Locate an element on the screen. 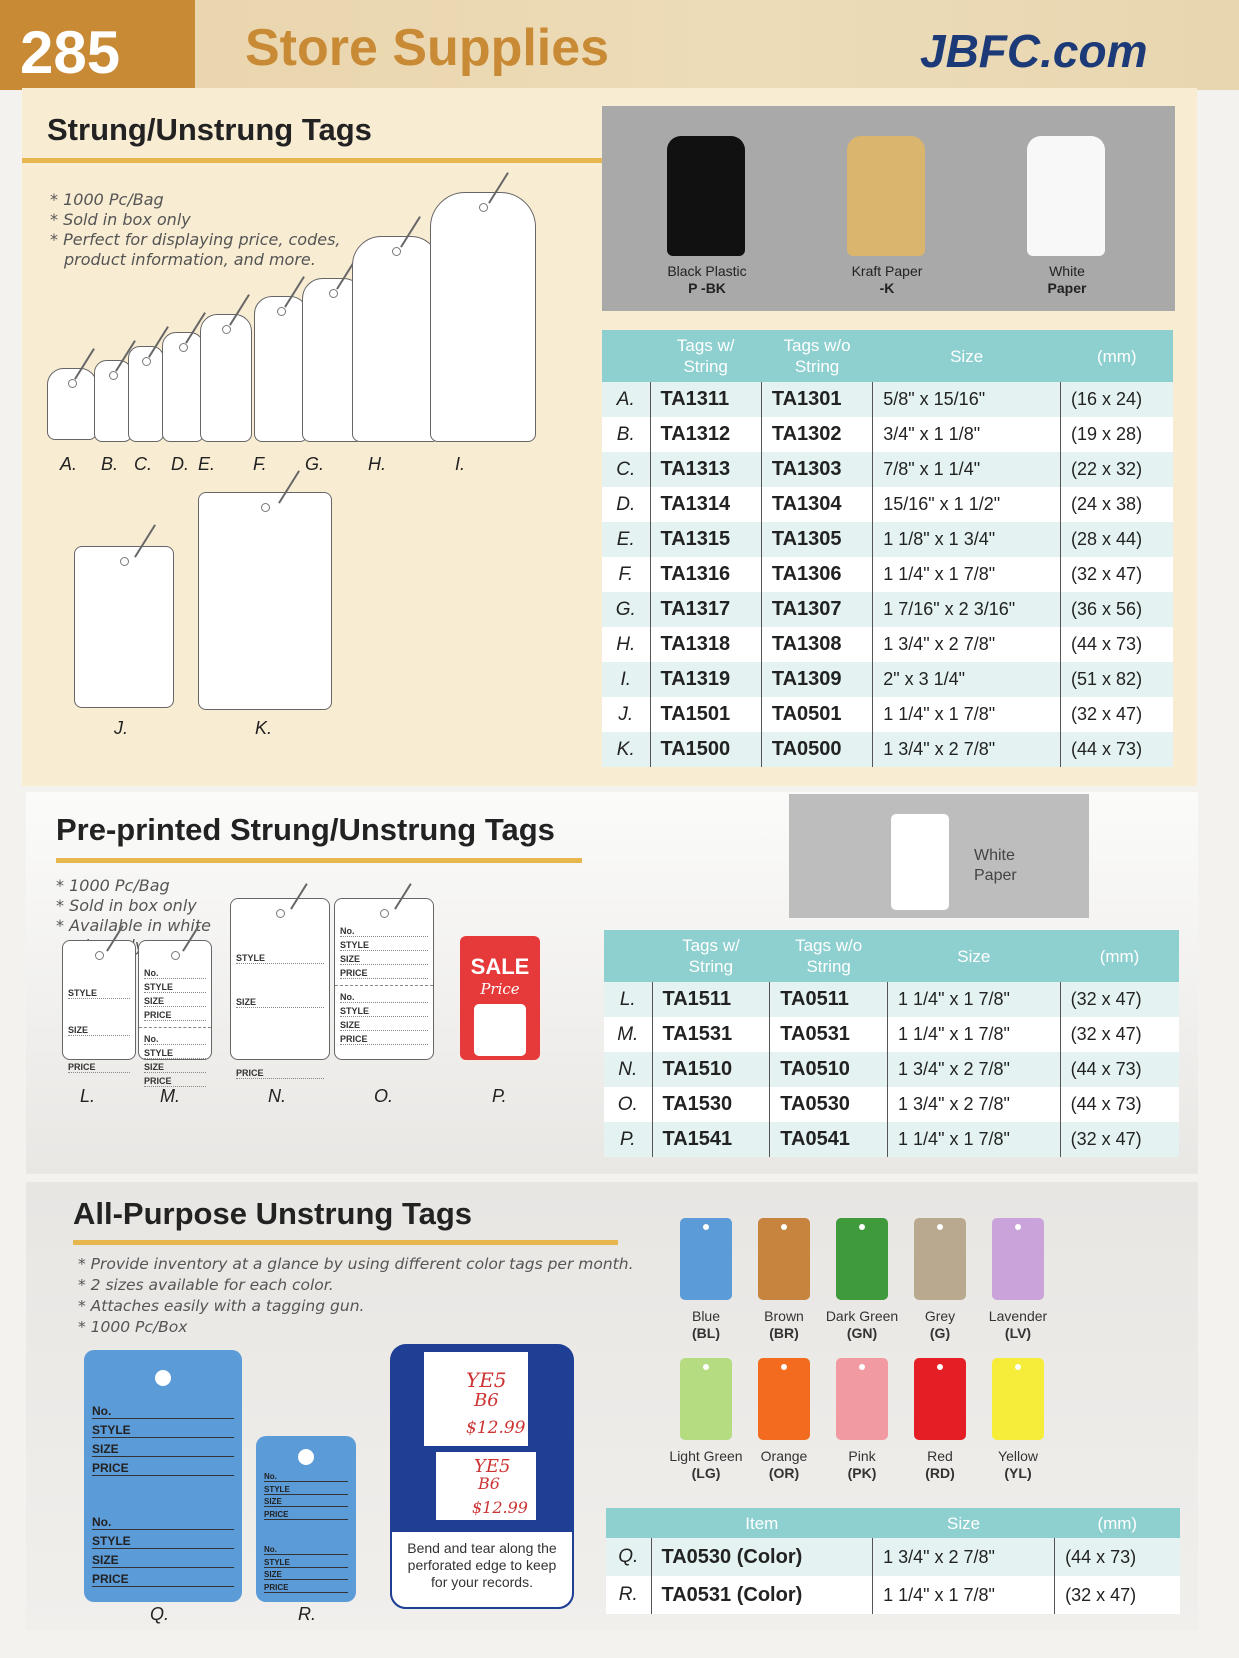  swatch-name: White is located at coordinates (1067, 271).